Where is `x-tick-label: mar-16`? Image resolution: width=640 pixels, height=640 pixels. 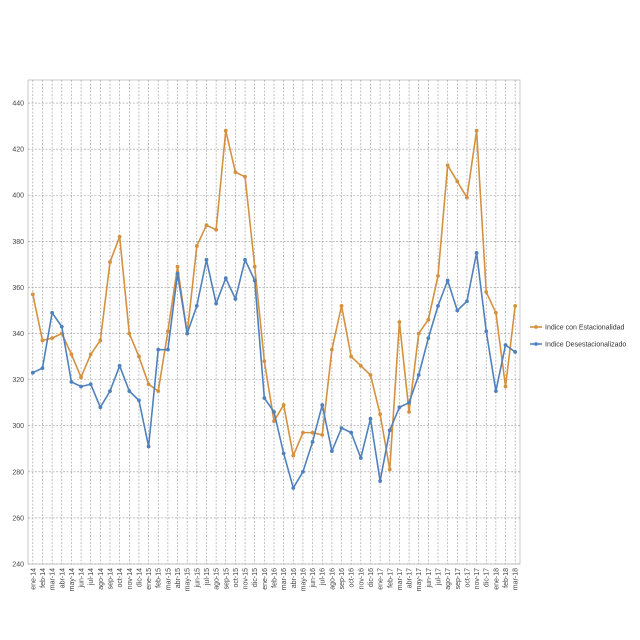 x-tick-label: mar-16 is located at coordinates (284, 579).